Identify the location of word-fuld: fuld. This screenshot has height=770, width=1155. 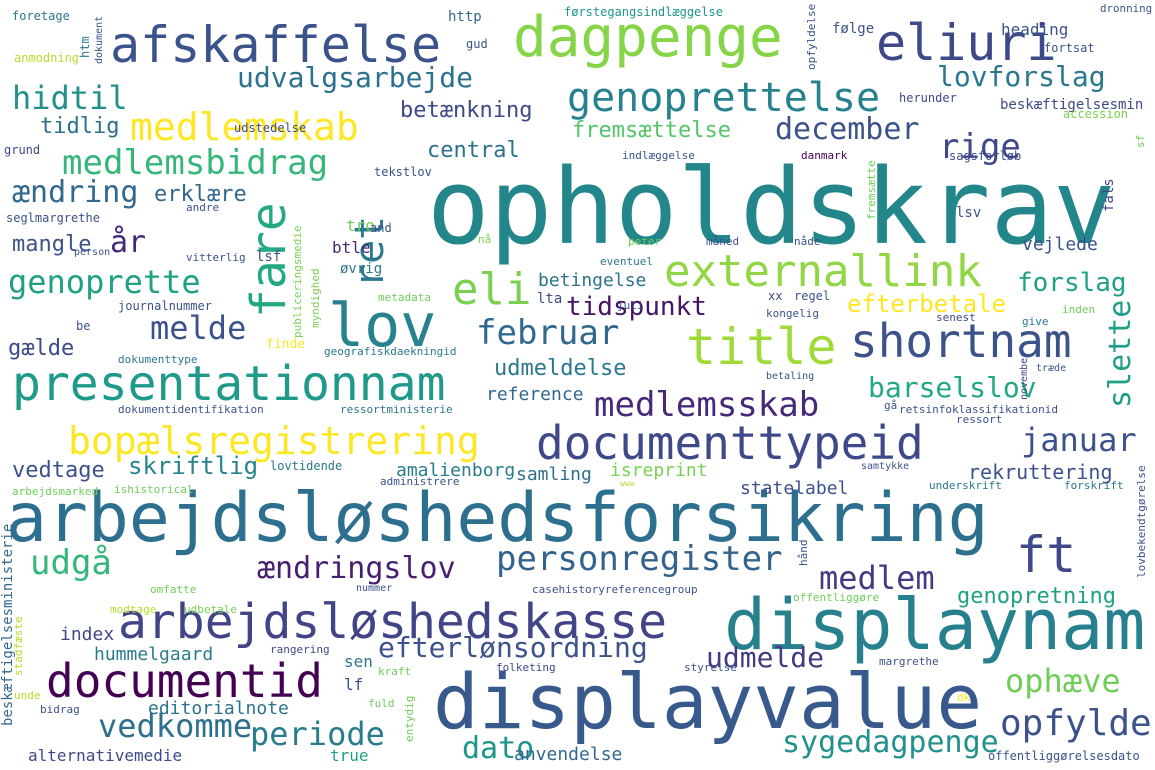
(381, 703).